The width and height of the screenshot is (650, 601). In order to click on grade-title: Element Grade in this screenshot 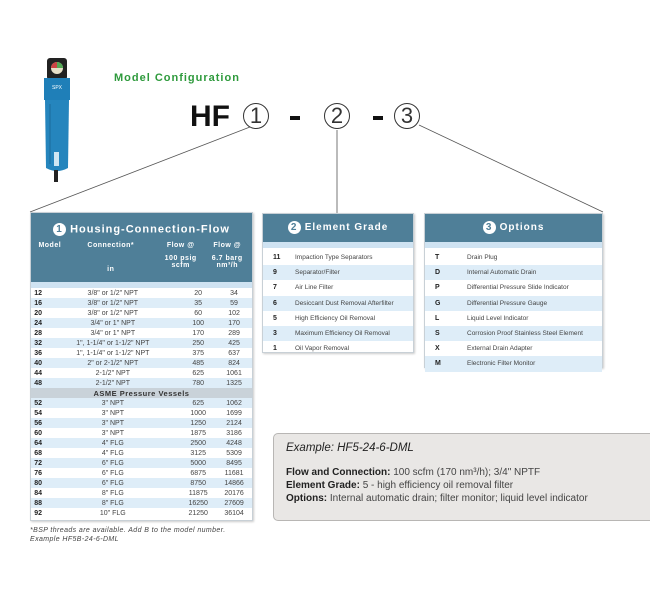, I will do `click(346, 227)`.